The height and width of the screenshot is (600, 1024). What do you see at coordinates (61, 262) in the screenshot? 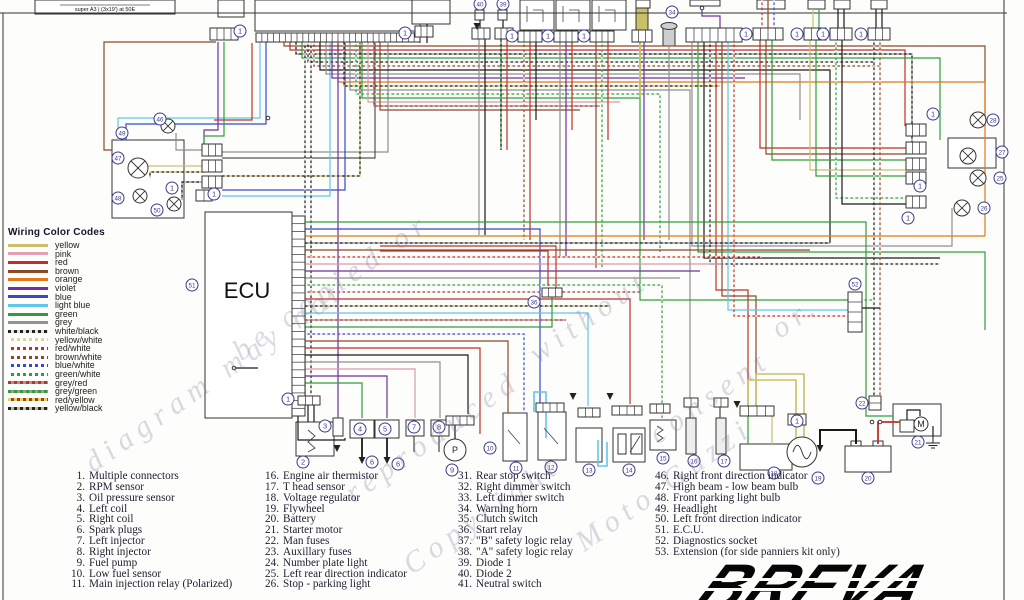
I see `color-code-label: red` at bounding box center [61, 262].